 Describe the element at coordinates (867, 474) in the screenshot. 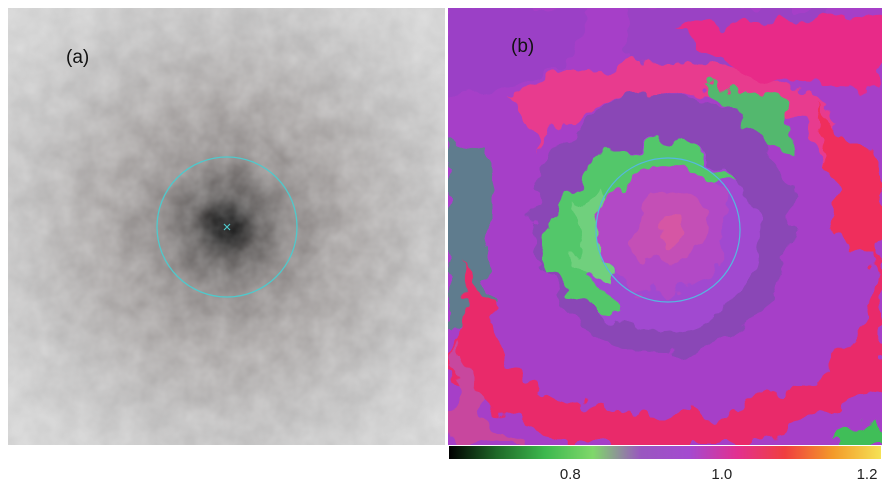

I see `colorbar-tick-label: 1.2` at that location.